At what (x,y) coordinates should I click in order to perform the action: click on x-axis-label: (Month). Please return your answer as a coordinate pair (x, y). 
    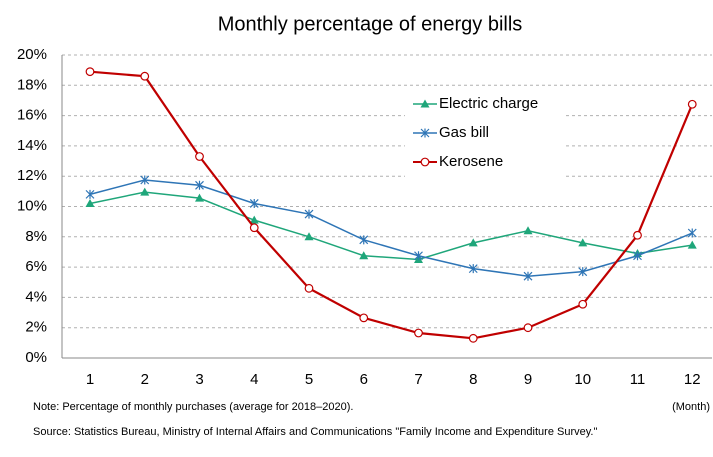
    Looking at the image, I should click on (691, 407).